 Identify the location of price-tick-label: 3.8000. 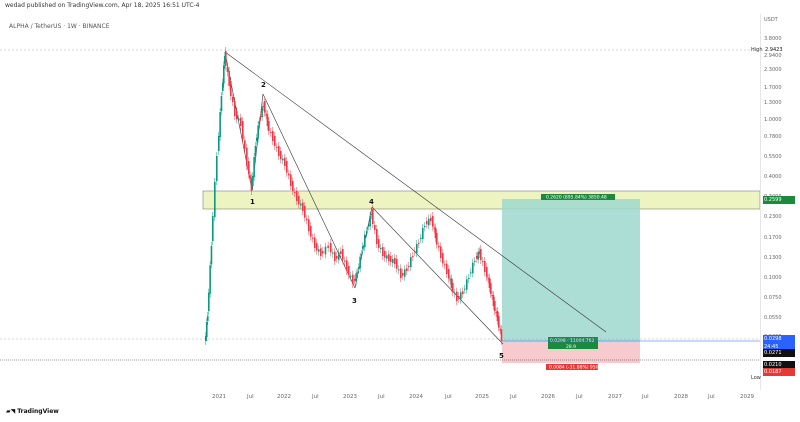
(773, 39).